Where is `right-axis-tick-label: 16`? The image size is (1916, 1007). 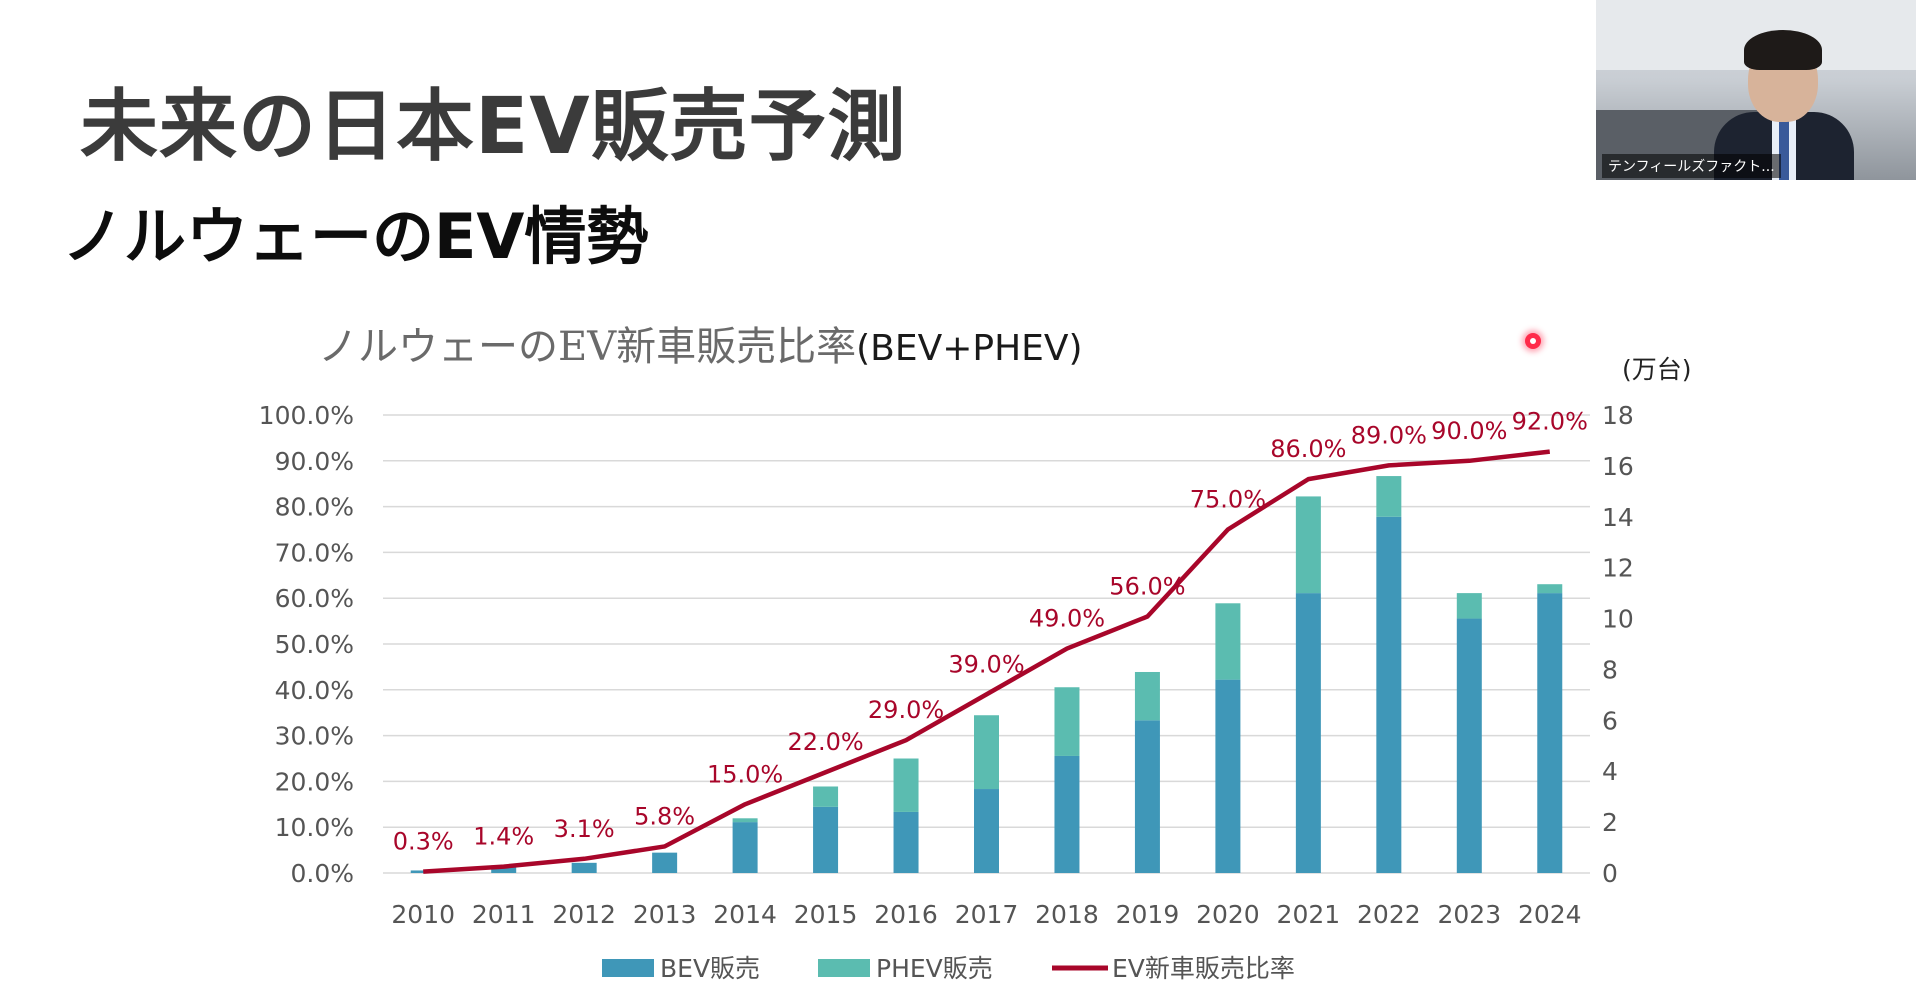 right-axis-tick-label: 16 is located at coordinates (1618, 466).